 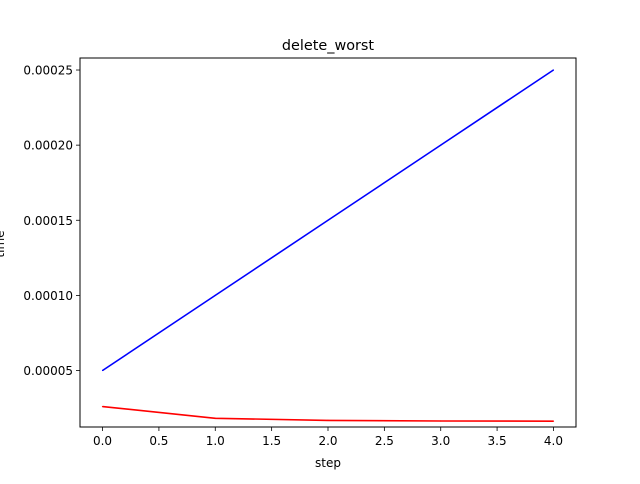 I want to click on x-axis-label: step, so click(x=328, y=463).